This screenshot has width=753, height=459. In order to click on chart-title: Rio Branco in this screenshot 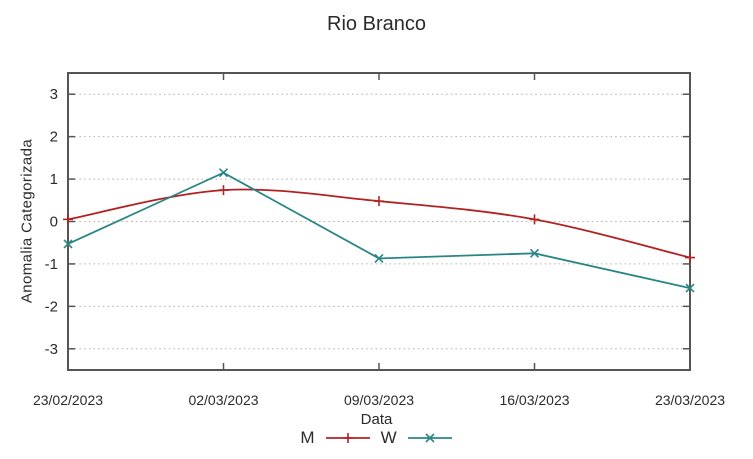, I will do `click(376, 24)`.